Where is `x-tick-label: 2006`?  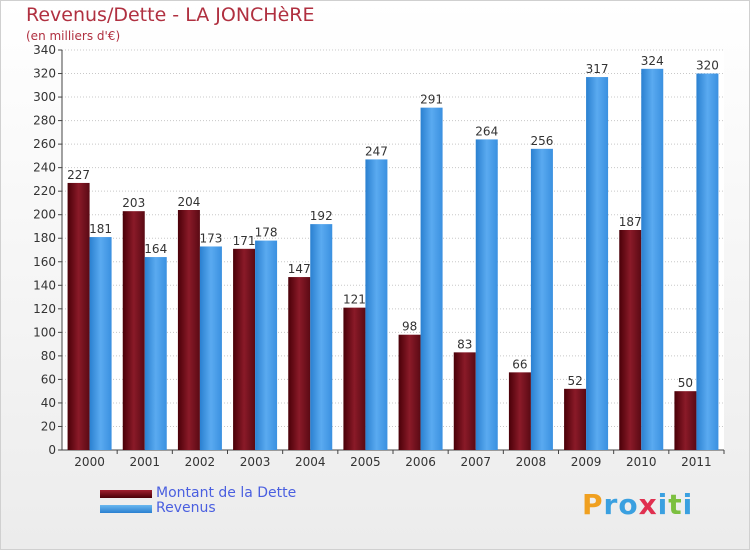 x-tick-label: 2006 is located at coordinates (420, 462).